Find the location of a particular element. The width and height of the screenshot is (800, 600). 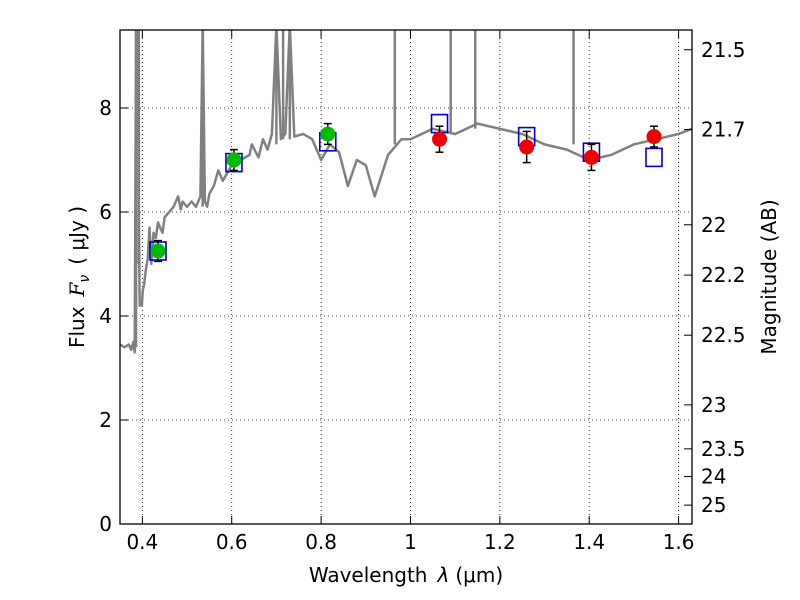

x-axis-label-text: Wavelength is located at coordinates (368, 575).